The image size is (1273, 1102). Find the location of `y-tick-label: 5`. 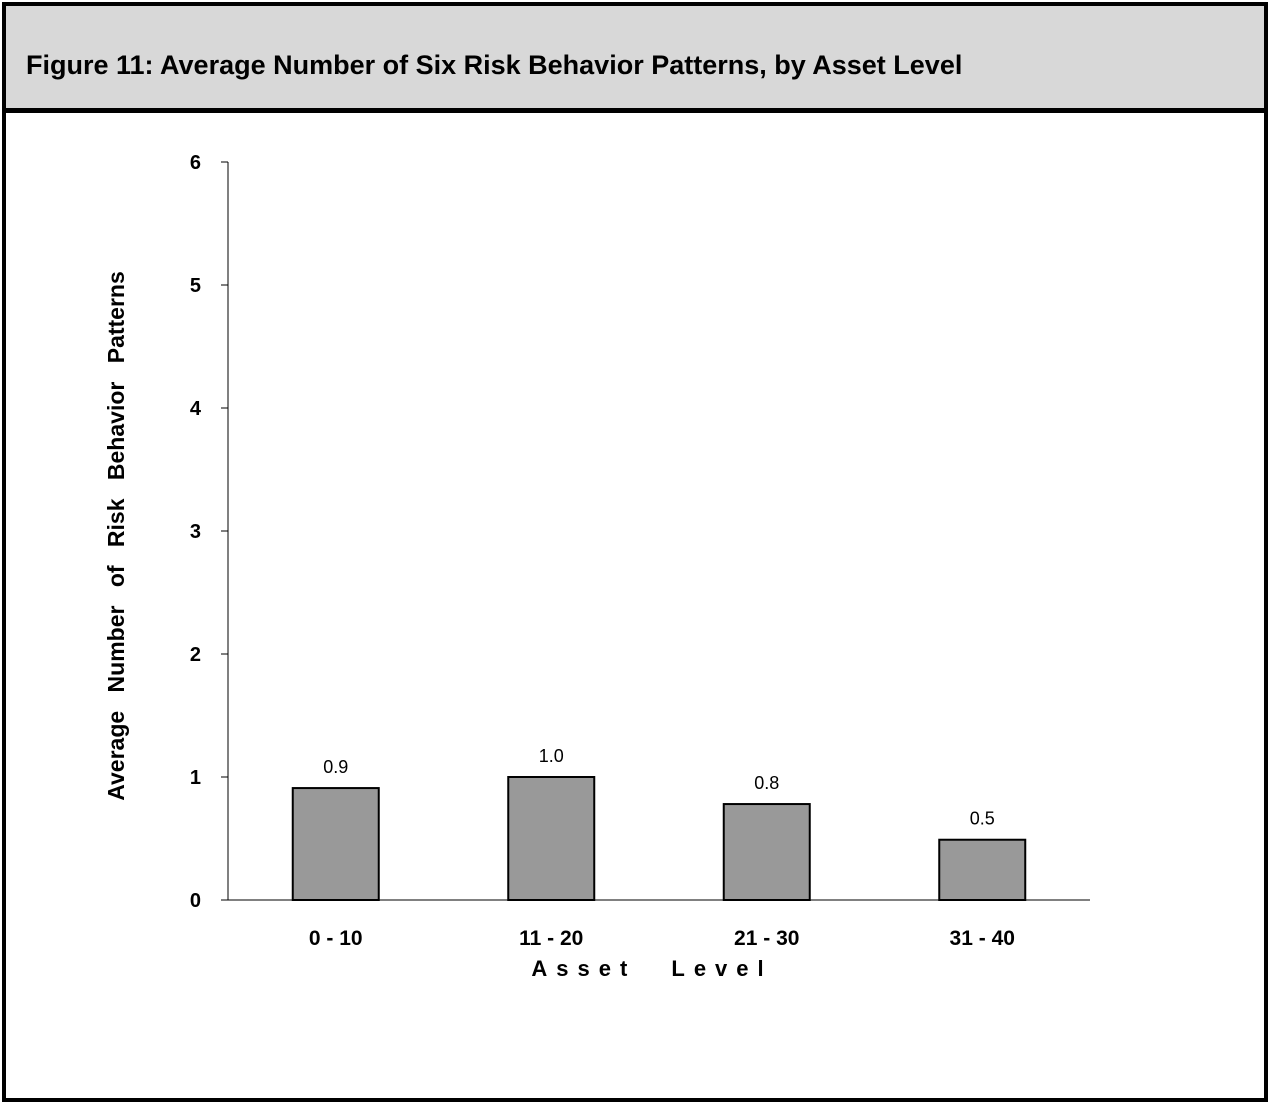

y-tick-label: 5 is located at coordinates (195, 286).